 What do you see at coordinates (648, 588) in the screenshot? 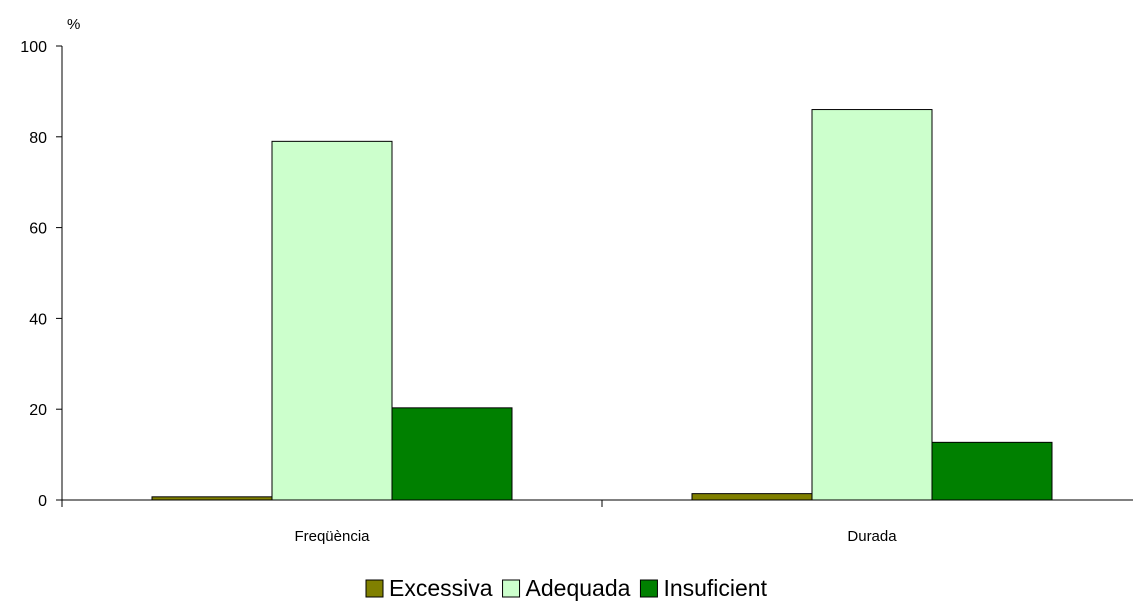
I see `legend-swatch-insuficient` at bounding box center [648, 588].